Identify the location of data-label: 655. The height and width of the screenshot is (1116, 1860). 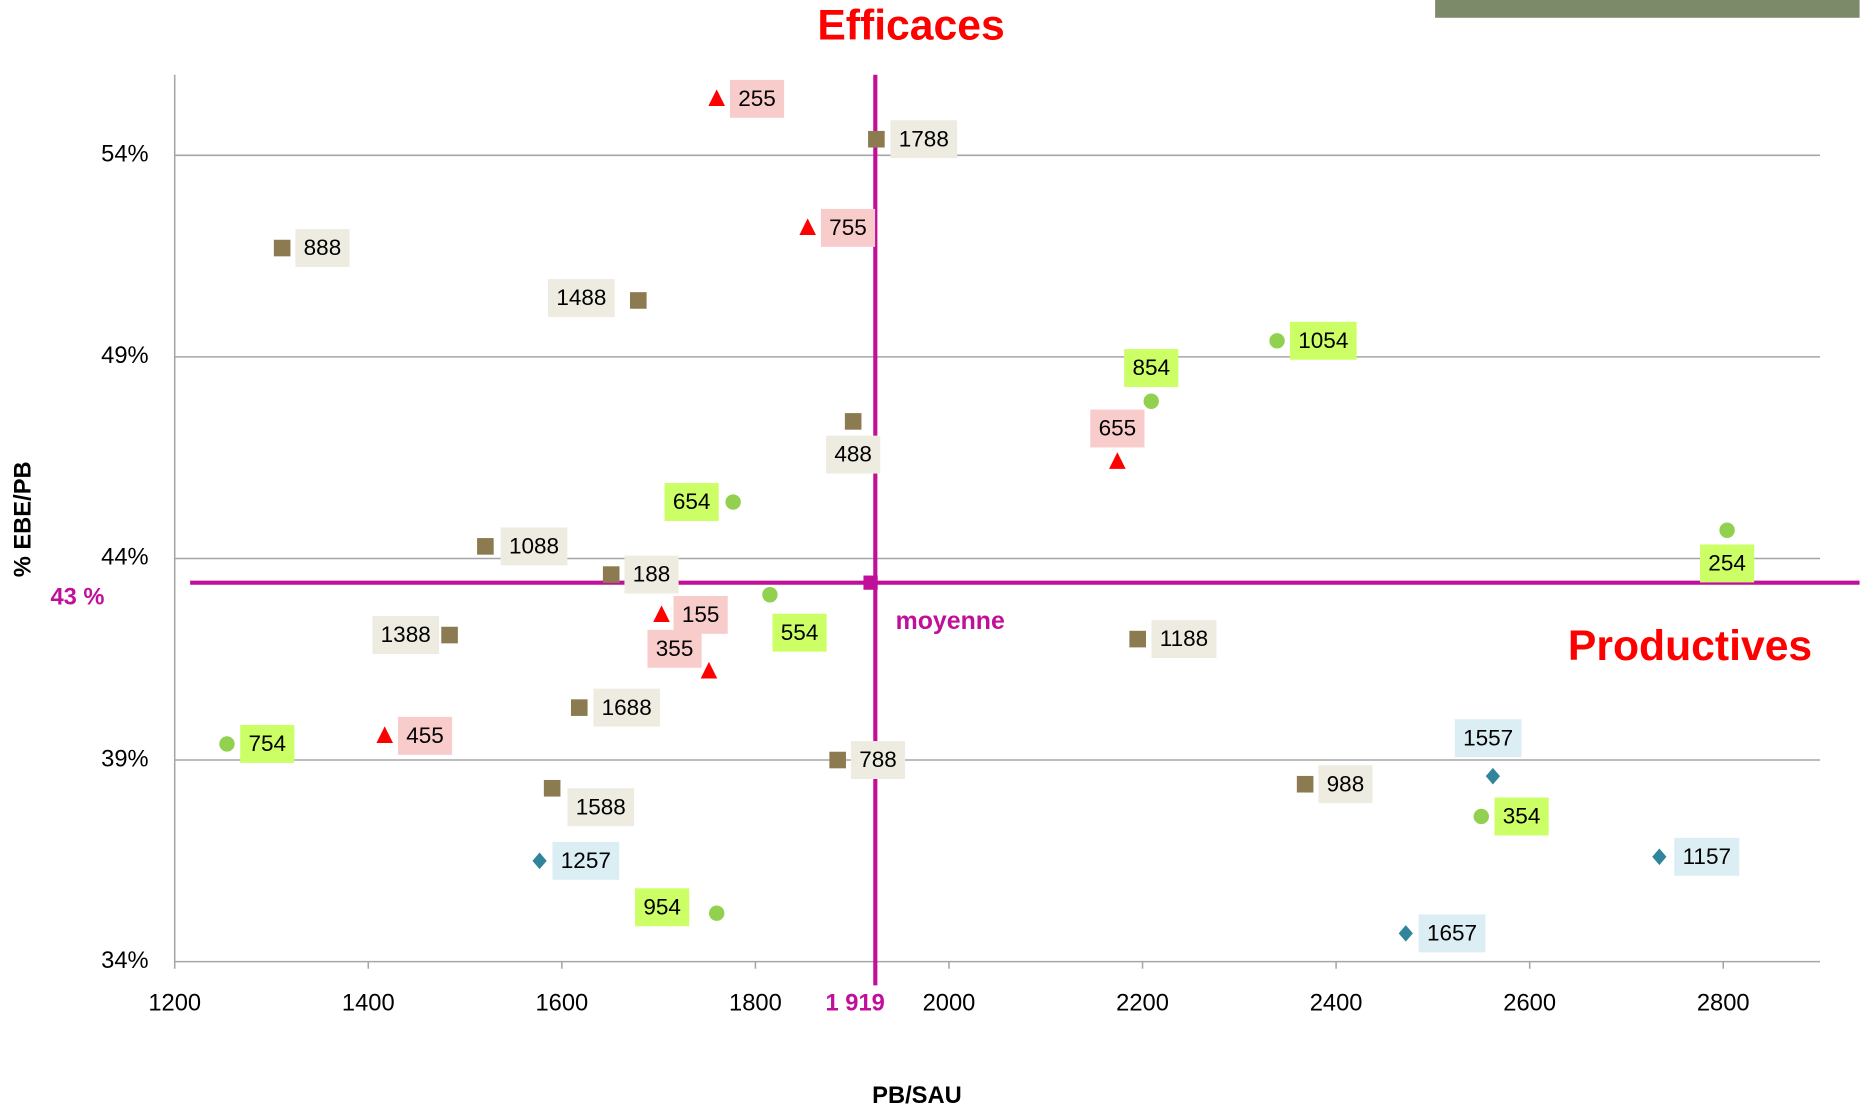
(1118, 428).